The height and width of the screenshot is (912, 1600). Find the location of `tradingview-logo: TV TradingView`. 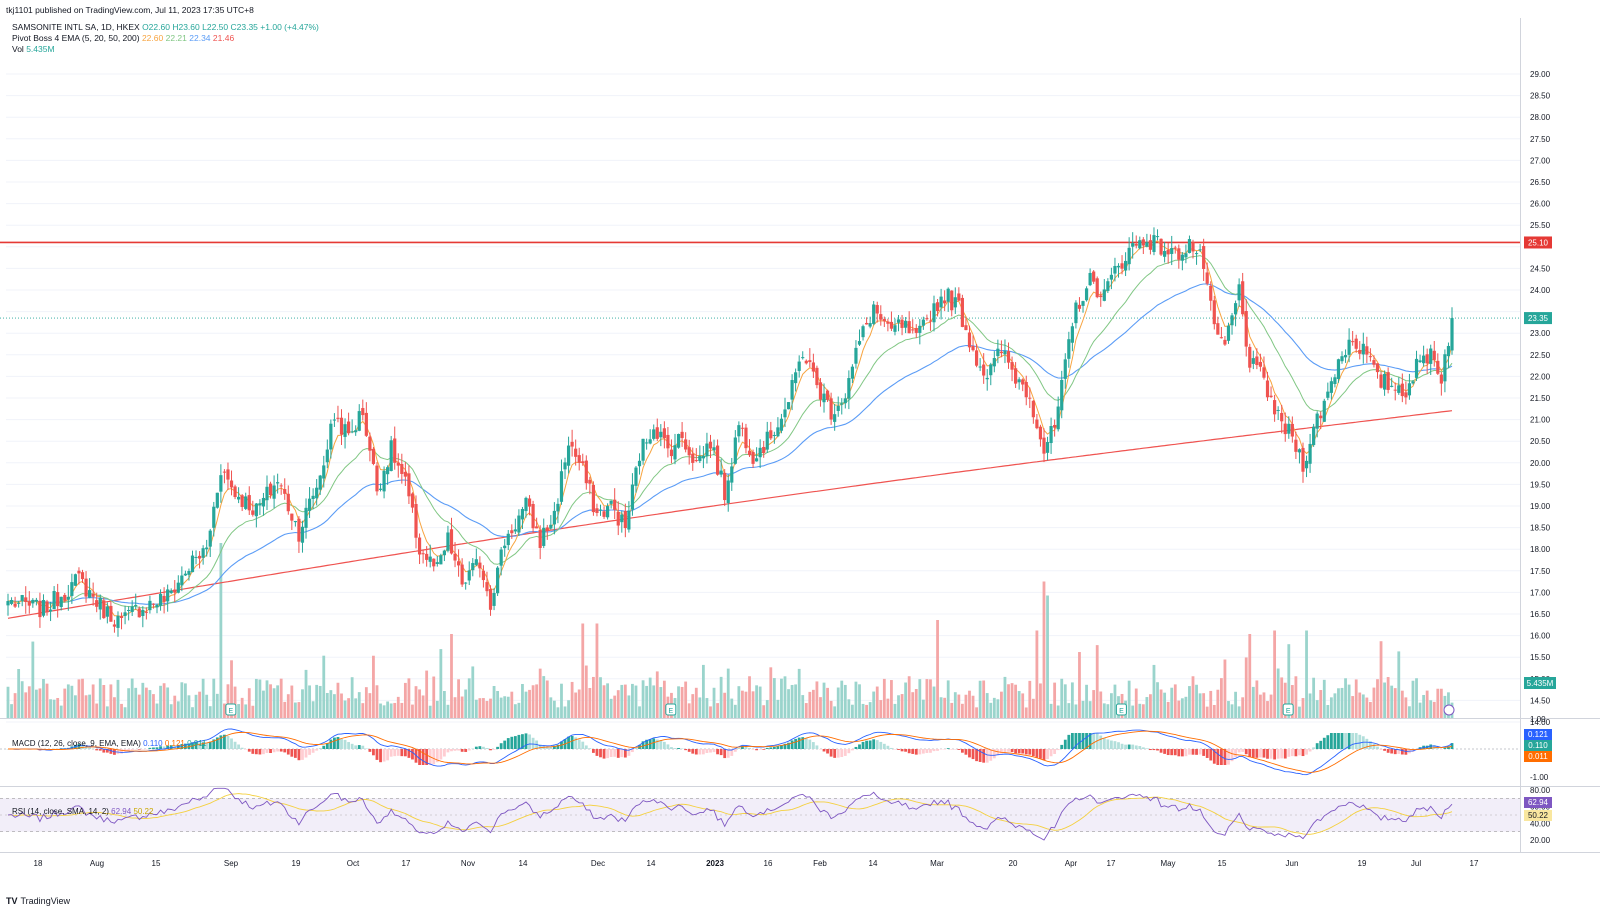

tradingview-logo: TV TradingView is located at coordinates (38, 901).